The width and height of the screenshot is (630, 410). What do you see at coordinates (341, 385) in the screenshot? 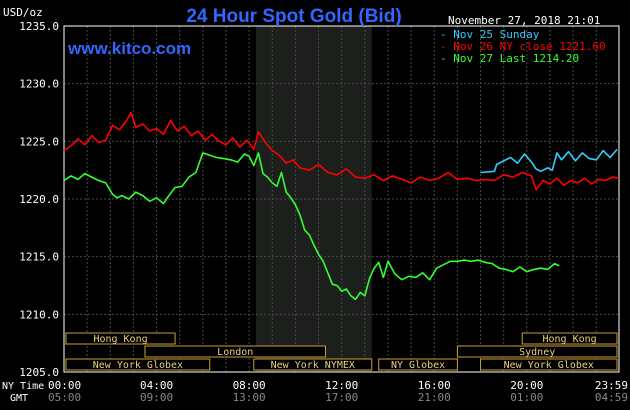
I see `x-tick-label-ny: 12:00` at bounding box center [341, 385].